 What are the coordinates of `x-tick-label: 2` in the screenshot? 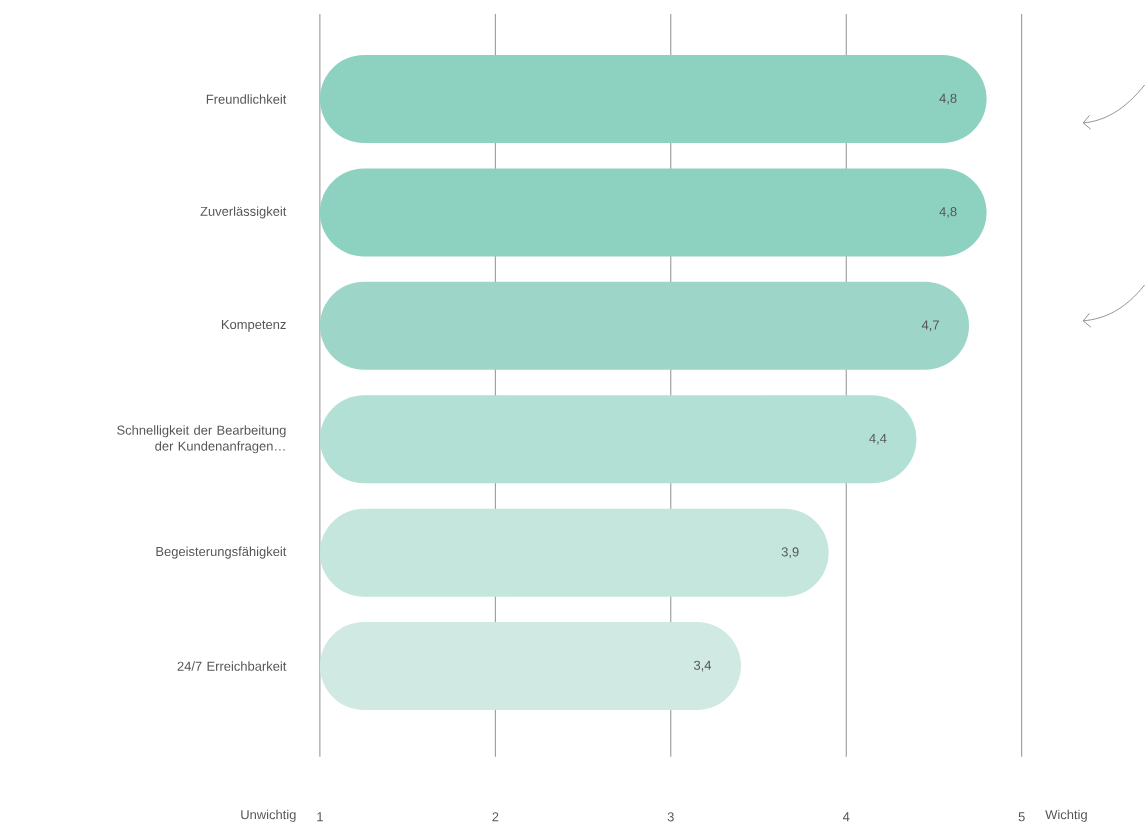 It's located at (495, 817).